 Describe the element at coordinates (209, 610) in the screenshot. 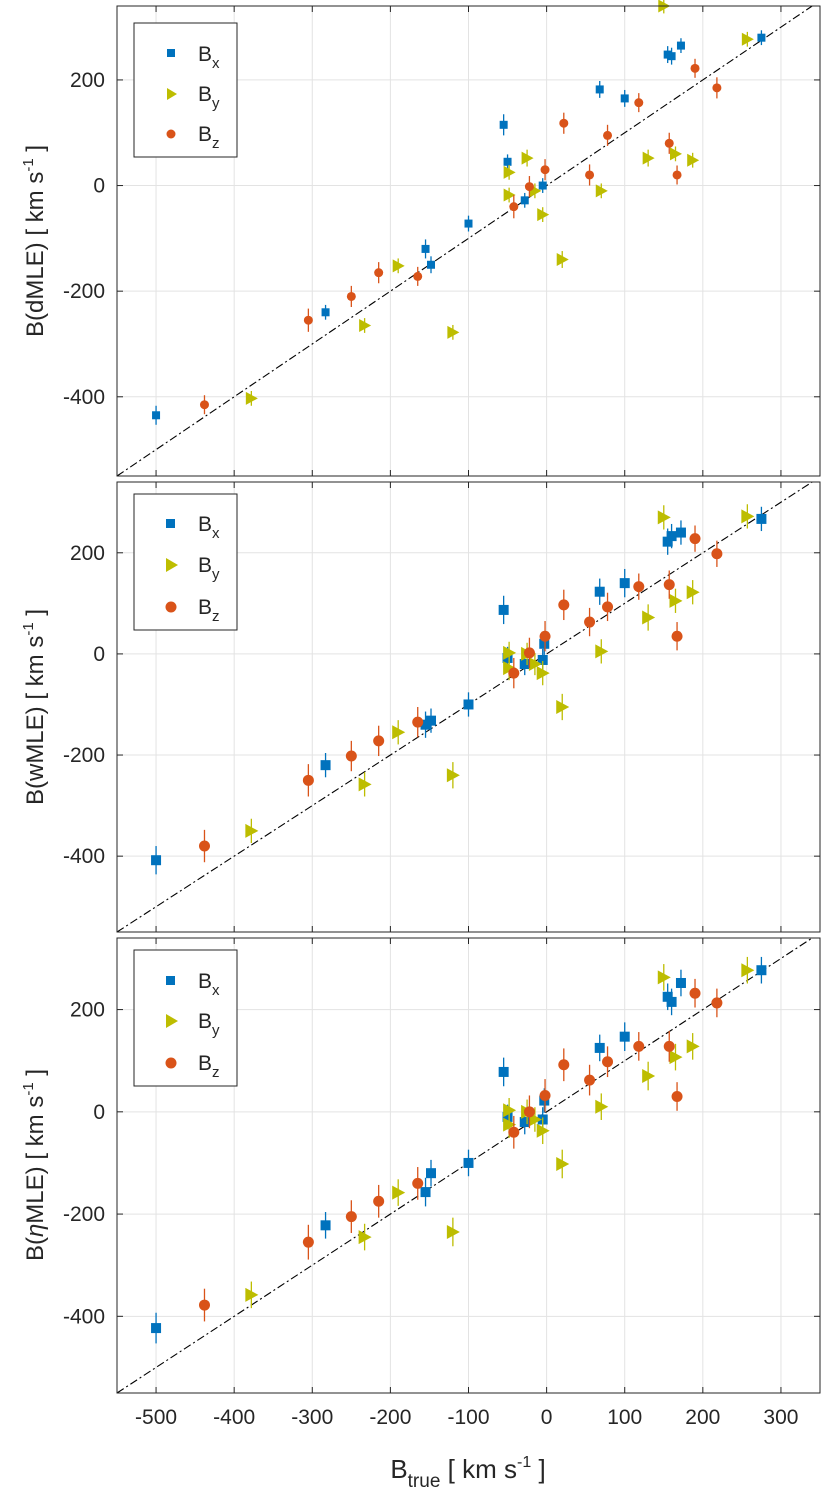

I see `legend-label-bz: Bz` at that location.